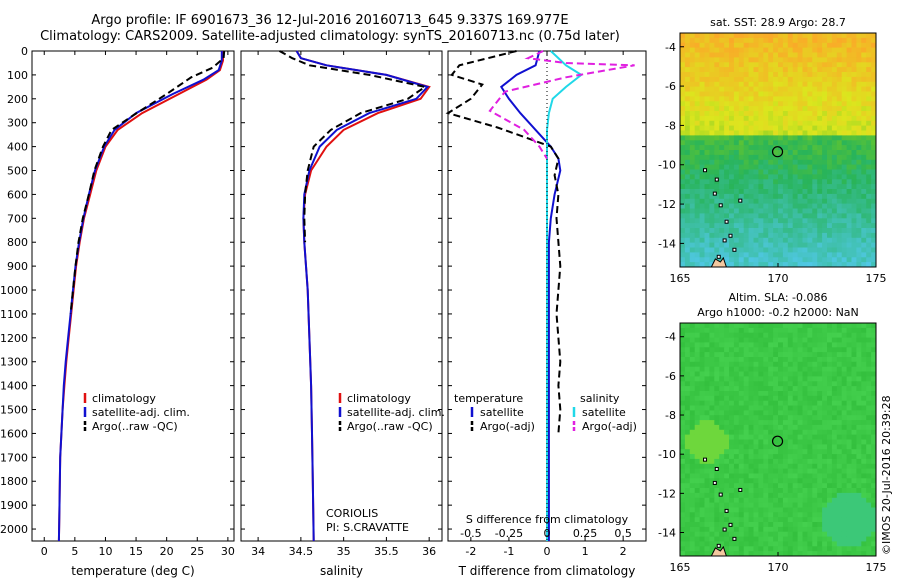  I want to click on y-tick-label: 1800, so click(14, 481).